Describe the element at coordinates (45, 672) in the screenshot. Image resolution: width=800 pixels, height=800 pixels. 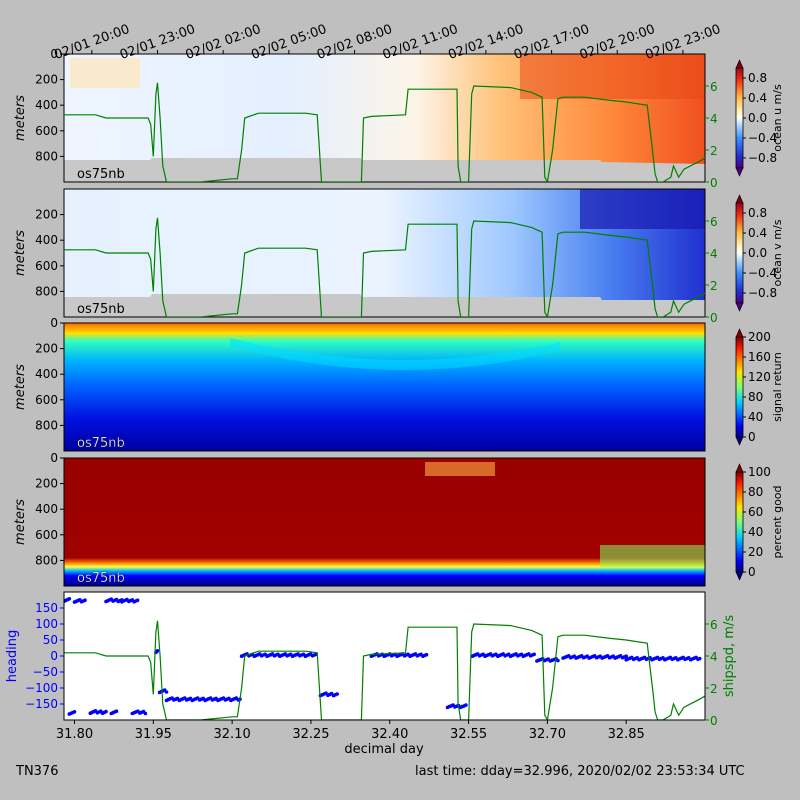
I see `heading-tick-label: −50` at that location.